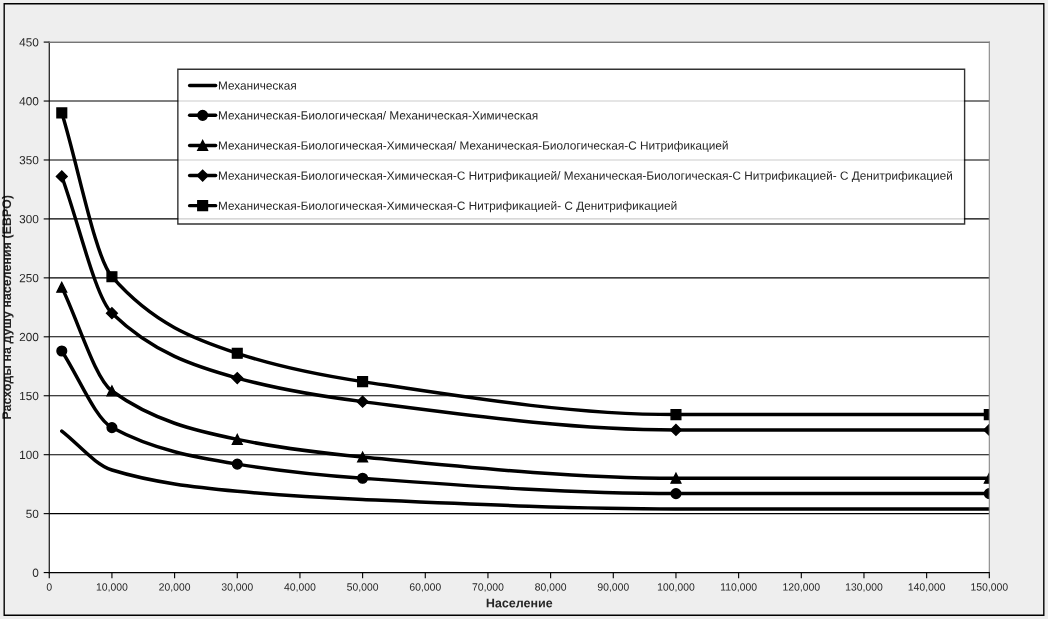 The image size is (1048, 619). I want to click on y-tick-label: 50, so click(32, 514).